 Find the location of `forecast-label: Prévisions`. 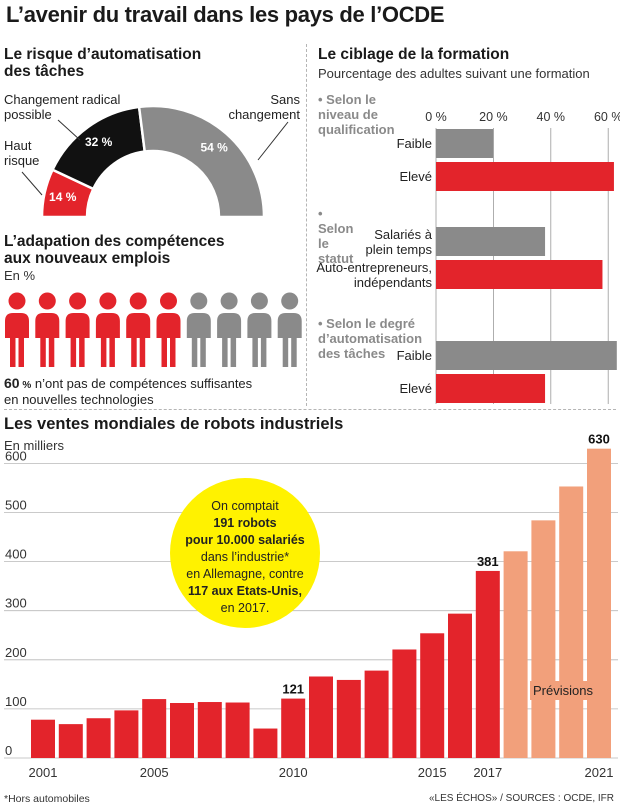

forecast-label: Prévisions is located at coordinates (563, 690).